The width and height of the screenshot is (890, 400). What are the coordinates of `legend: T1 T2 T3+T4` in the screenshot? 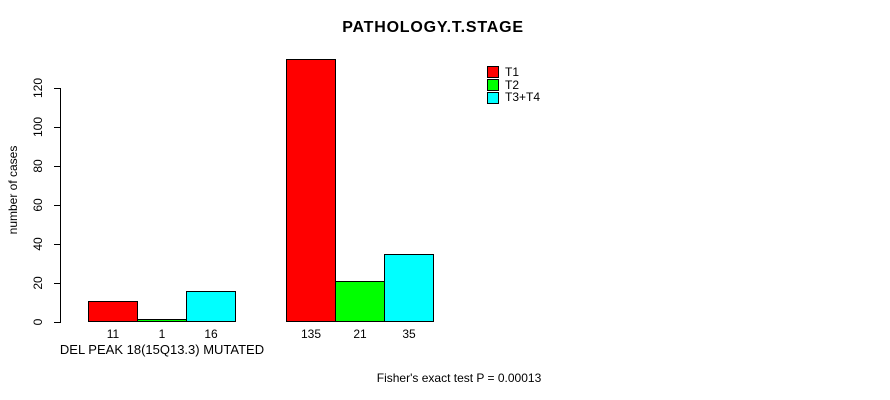 It's located at (513, 85).